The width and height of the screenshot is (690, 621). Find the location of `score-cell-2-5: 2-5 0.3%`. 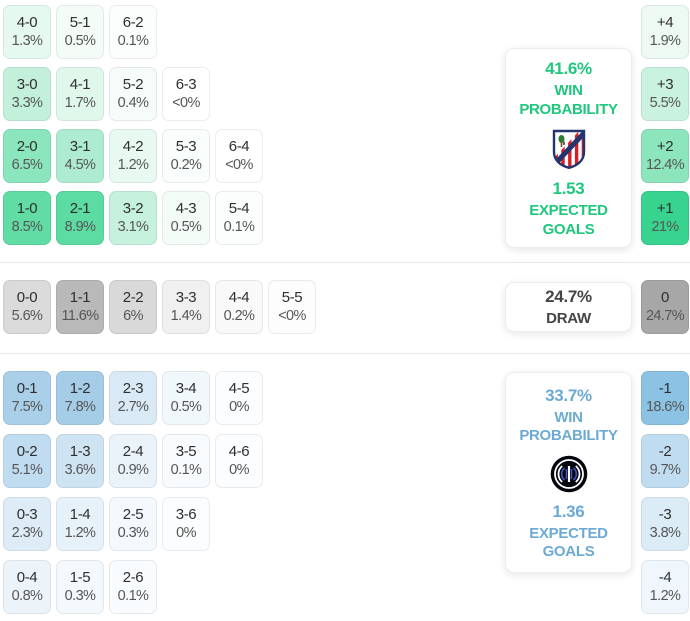

score-cell-2-5: 2-5 0.3% is located at coordinates (133, 524).